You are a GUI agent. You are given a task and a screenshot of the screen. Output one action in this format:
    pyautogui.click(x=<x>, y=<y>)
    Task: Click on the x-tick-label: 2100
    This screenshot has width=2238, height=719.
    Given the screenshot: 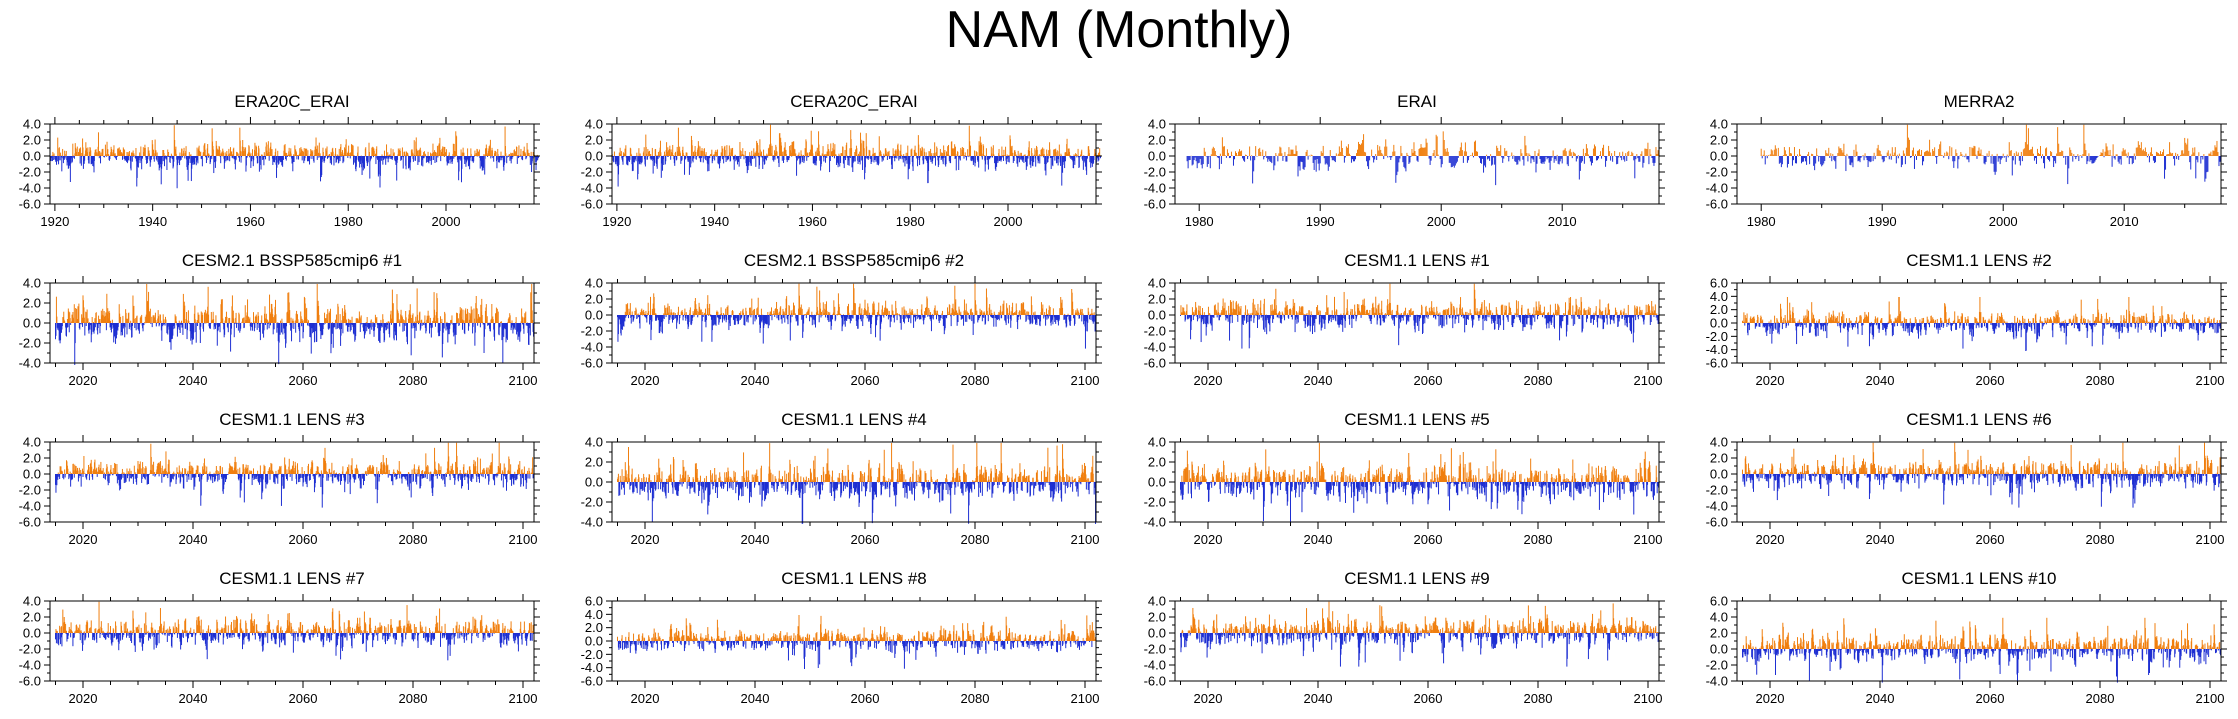 What is the action you would take?
    pyautogui.click(x=523, y=380)
    